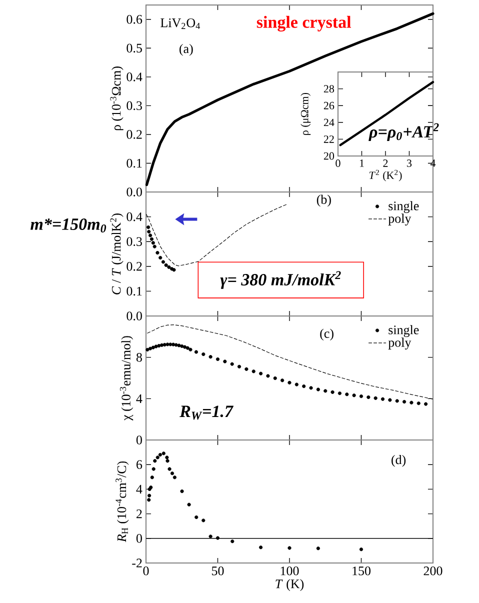  Describe the element at coordinates (139, 357) in the screenshot. I see `y-tick-label: 8` at that location.